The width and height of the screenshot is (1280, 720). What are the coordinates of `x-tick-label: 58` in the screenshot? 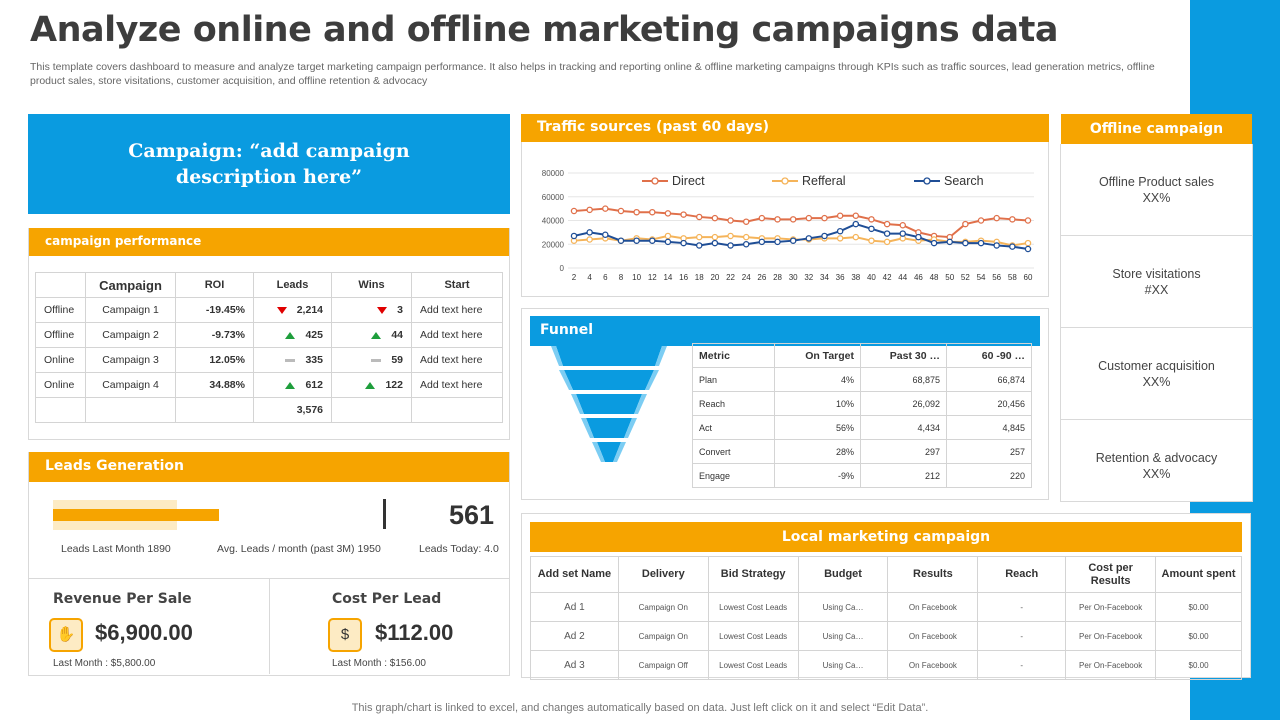 It's located at (1012, 277).